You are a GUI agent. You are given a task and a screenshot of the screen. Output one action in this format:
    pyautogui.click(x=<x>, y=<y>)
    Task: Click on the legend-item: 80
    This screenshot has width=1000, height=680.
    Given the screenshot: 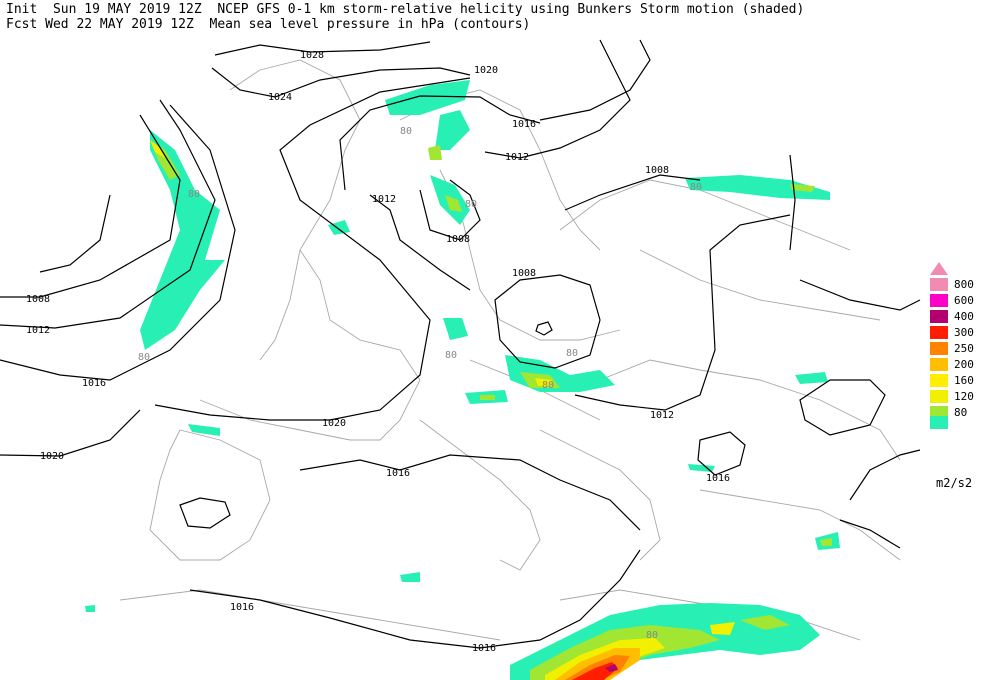 What is the action you would take?
    pyautogui.click(x=958, y=412)
    